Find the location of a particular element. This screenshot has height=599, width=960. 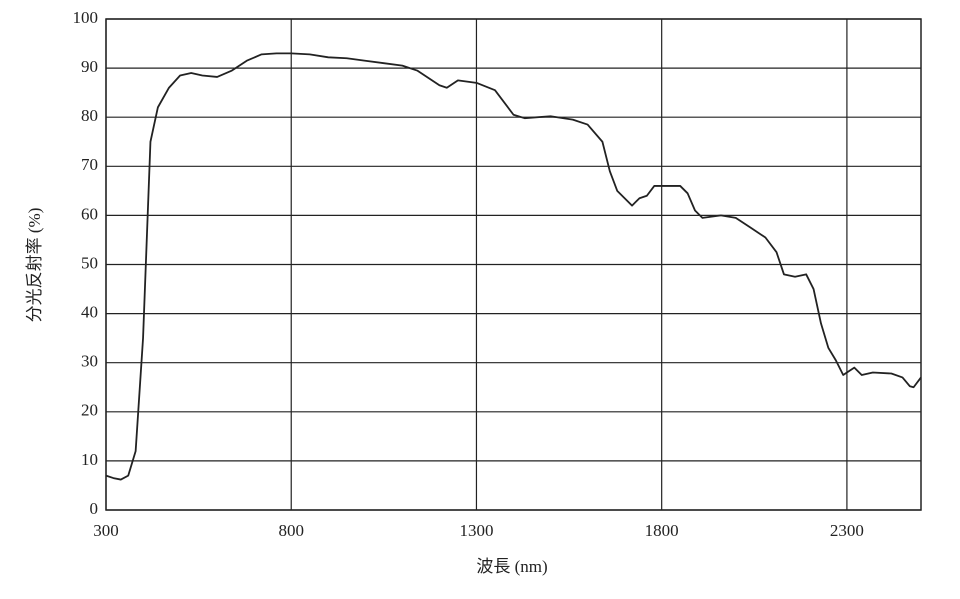

y-tick-label: 100 is located at coordinates (86, 17).